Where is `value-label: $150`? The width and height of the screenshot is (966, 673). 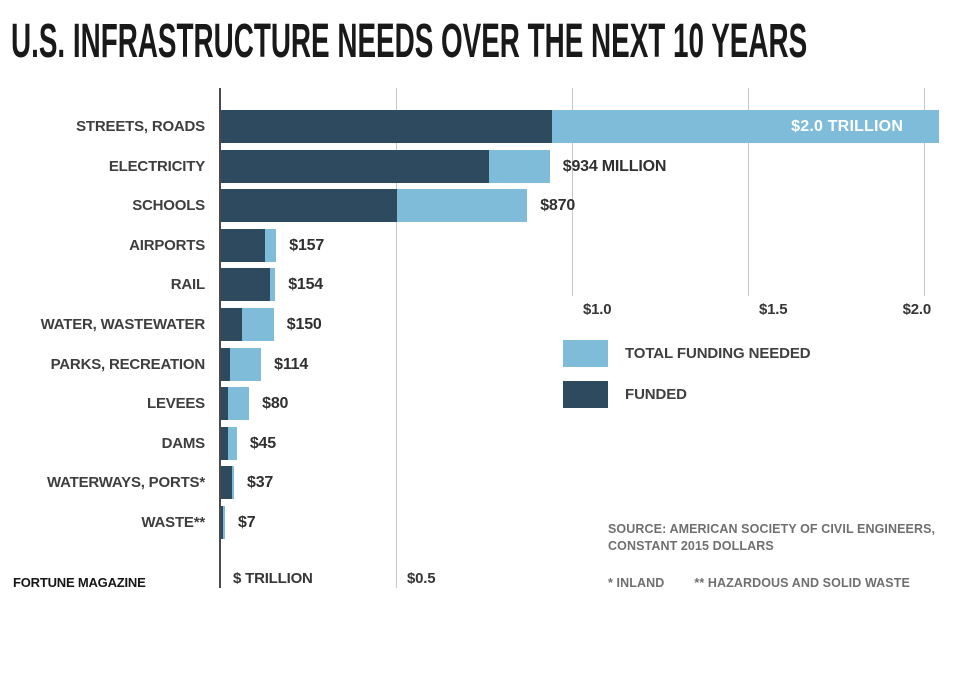 value-label: $150 is located at coordinates (304, 324).